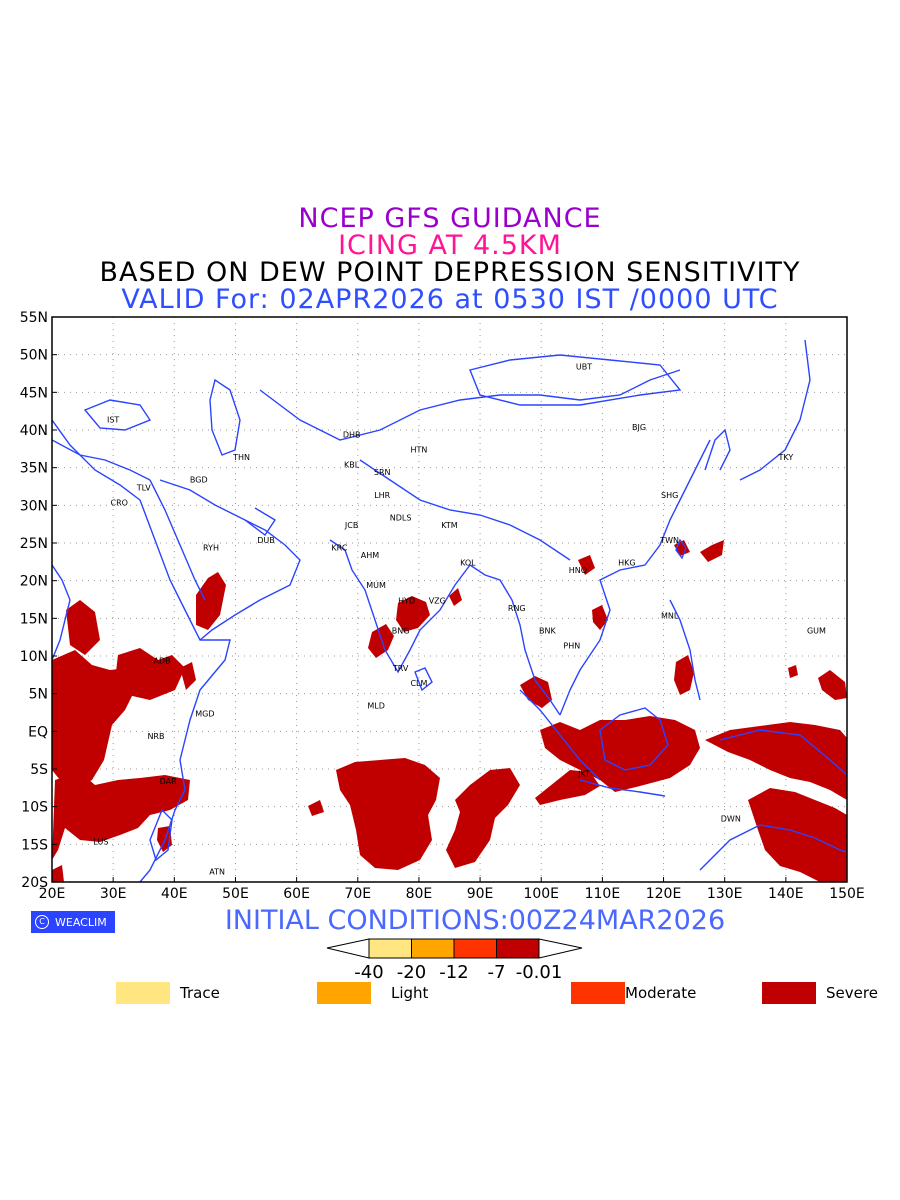  Describe the element at coordinates (38, 732) in the screenshot. I see `lat-tick-label: EQ` at that location.